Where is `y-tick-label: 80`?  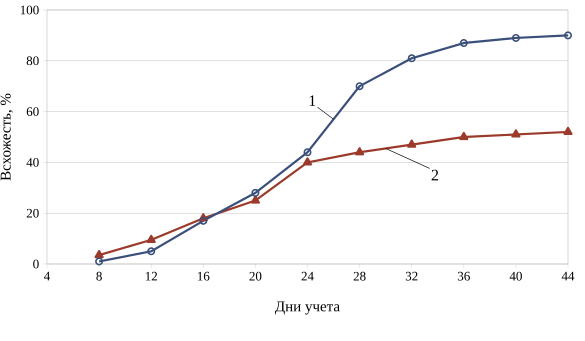
y-tick-label: 80 is located at coordinates (32, 61).